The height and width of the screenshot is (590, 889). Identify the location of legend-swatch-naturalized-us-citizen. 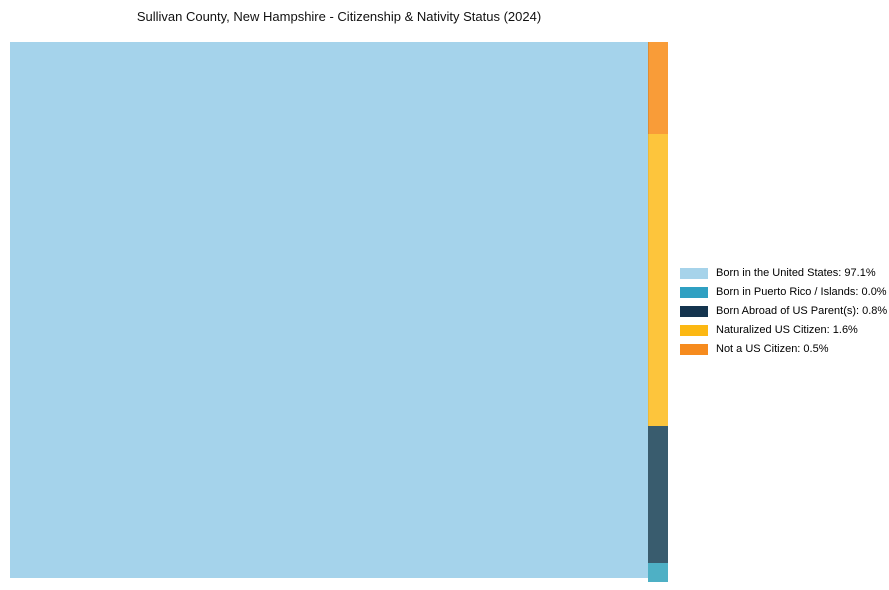
(694, 330).